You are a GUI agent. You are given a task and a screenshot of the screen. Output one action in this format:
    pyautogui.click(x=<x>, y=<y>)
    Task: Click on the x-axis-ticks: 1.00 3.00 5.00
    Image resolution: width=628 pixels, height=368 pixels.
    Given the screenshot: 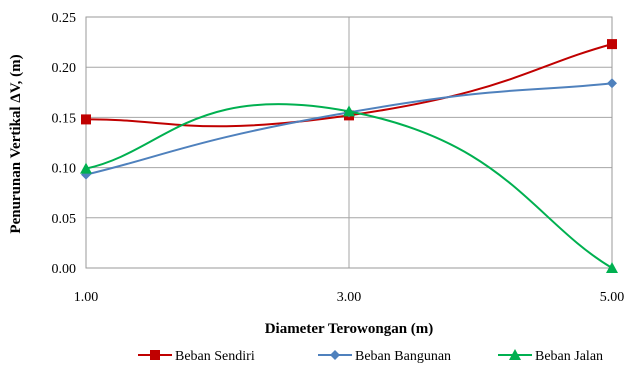 What is the action you would take?
    pyautogui.click(x=349, y=297)
    